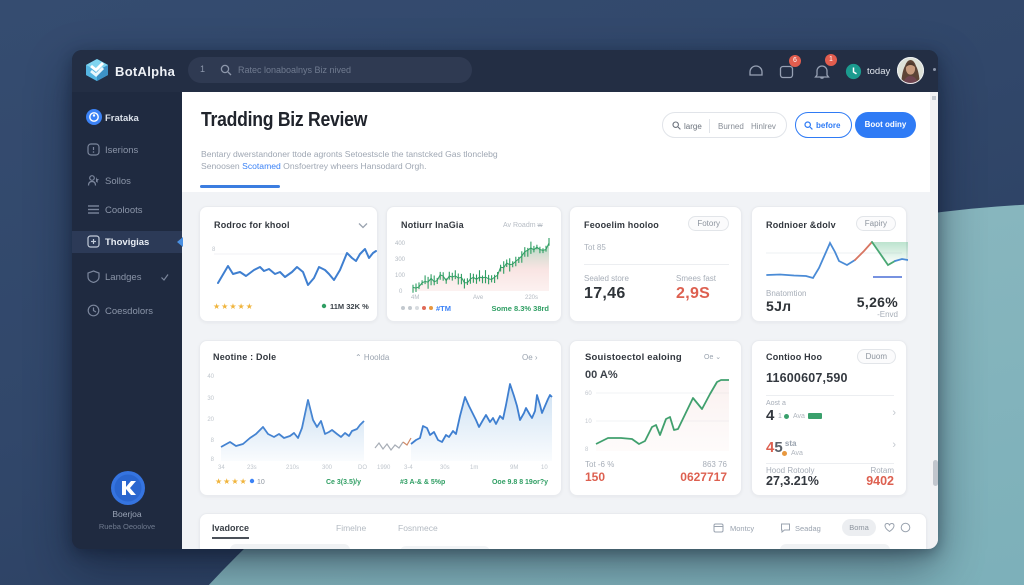  I want to click on svg-text: Ce 3(3.5)/y, so click(343, 482).